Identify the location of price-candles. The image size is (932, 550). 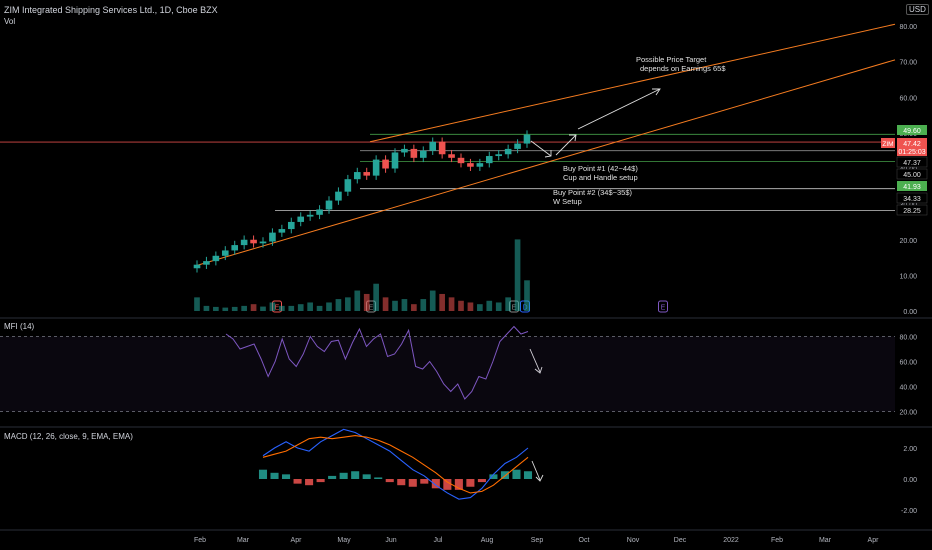
(362, 201).